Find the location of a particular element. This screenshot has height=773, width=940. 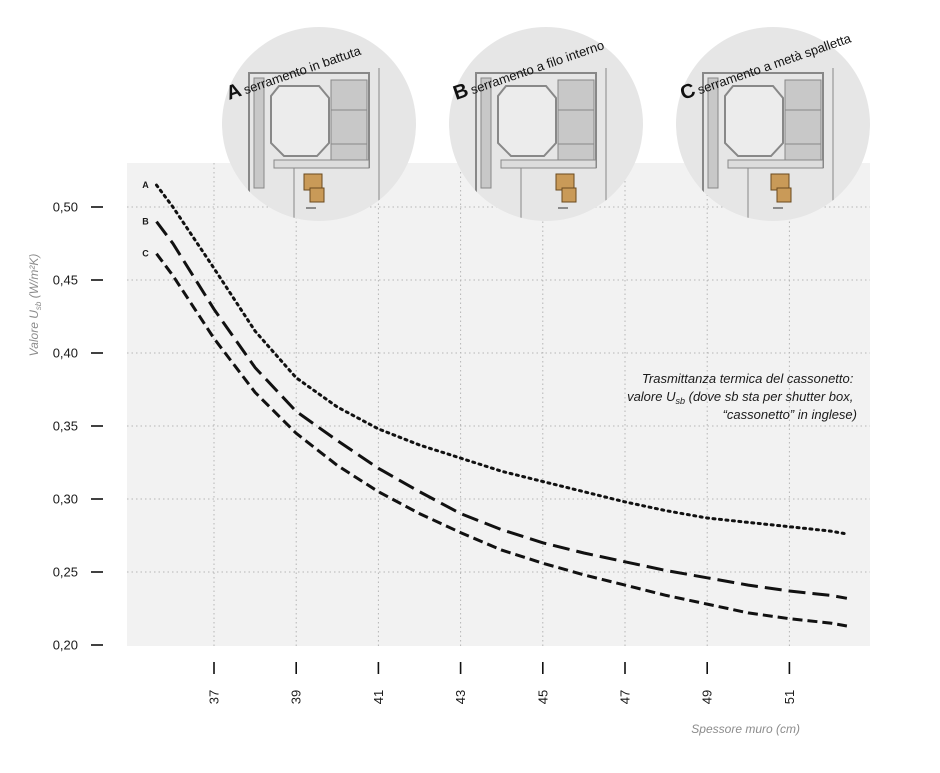

variant-A: Aserramento in battuta is located at coordinates (319, 124).